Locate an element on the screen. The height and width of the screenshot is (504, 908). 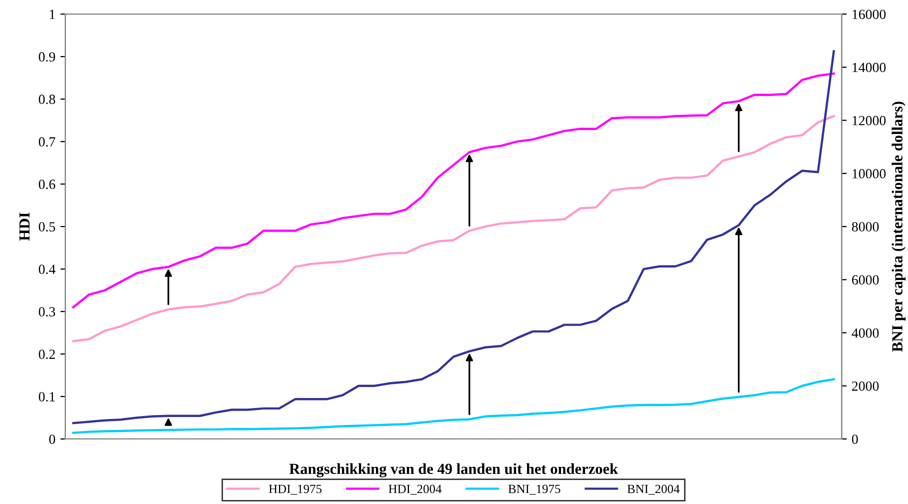
y-tick-label: 0.2 is located at coordinates (46, 355).